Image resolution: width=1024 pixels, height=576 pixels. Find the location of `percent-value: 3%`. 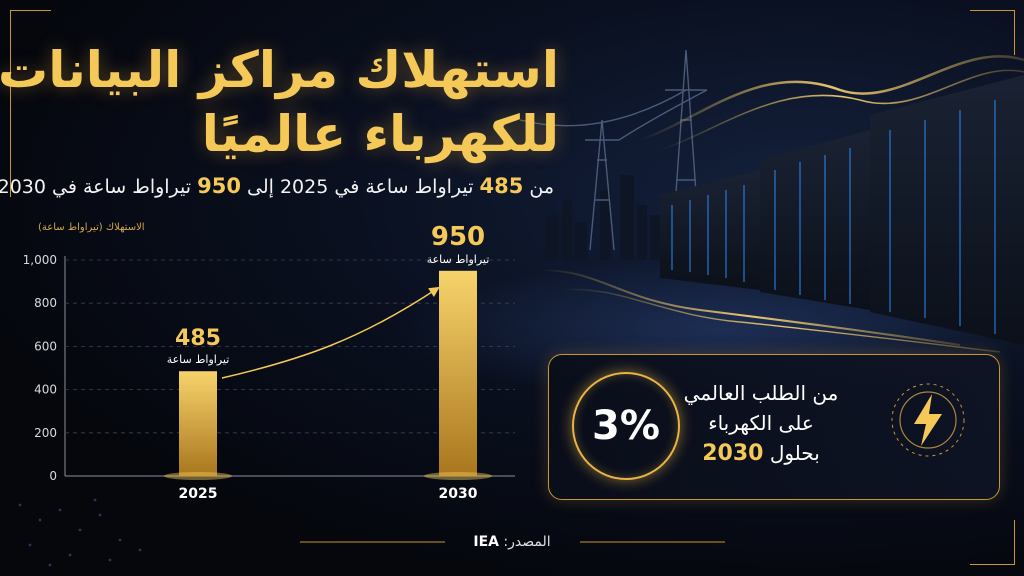

percent-value: 3% is located at coordinates (626, 426).